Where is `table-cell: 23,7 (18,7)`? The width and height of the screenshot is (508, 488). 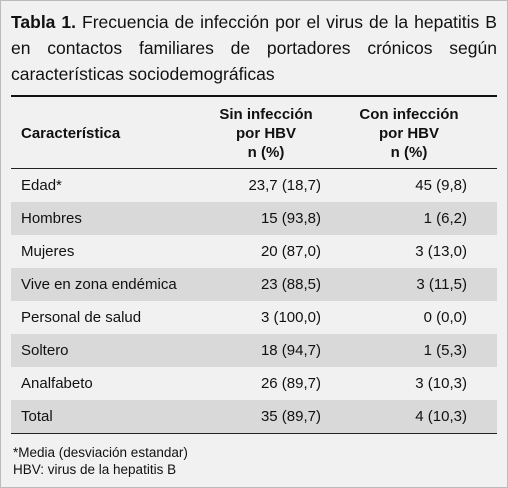
table-cell: 23,7 (18,7) is located at coordinates (284, 185).